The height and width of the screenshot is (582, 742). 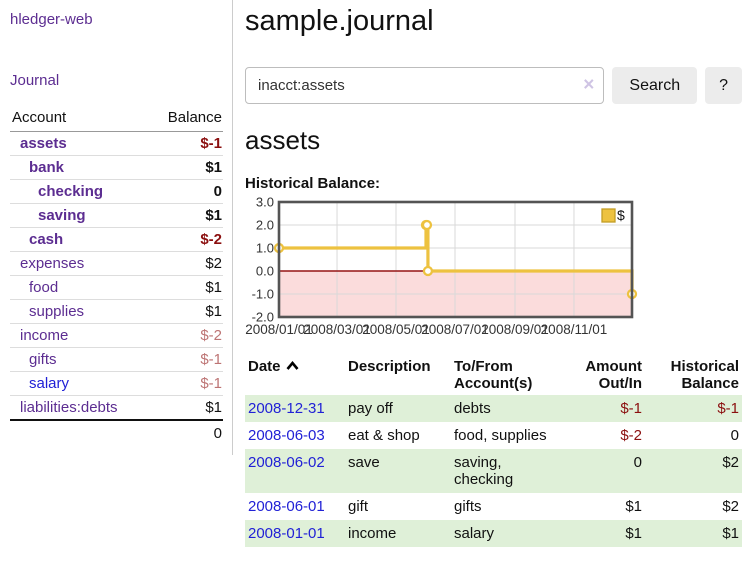 I want to click on help-button: ?, so click(x=723, y=85).